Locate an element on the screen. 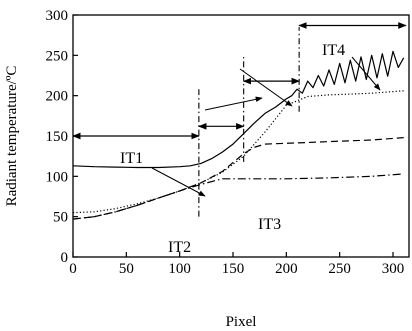 This screenshot has width=412, height=331. x-tick-label: 150 is located at coordinates (233, 269).